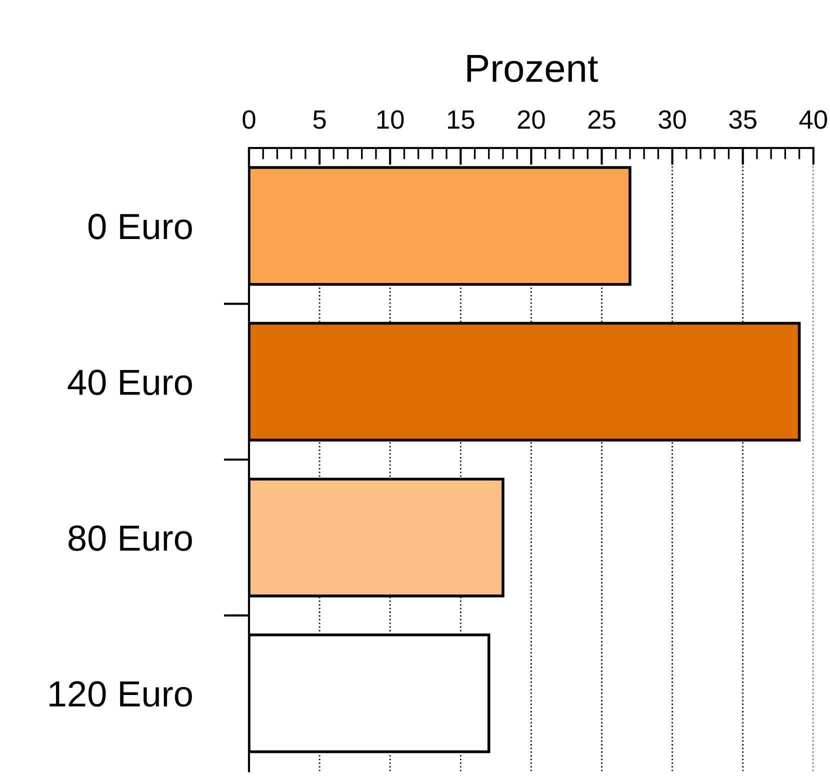 The width and height of the screenshot is (830, 779). I want to click on y-tick-label: 120 Euro, so click(121, 694).